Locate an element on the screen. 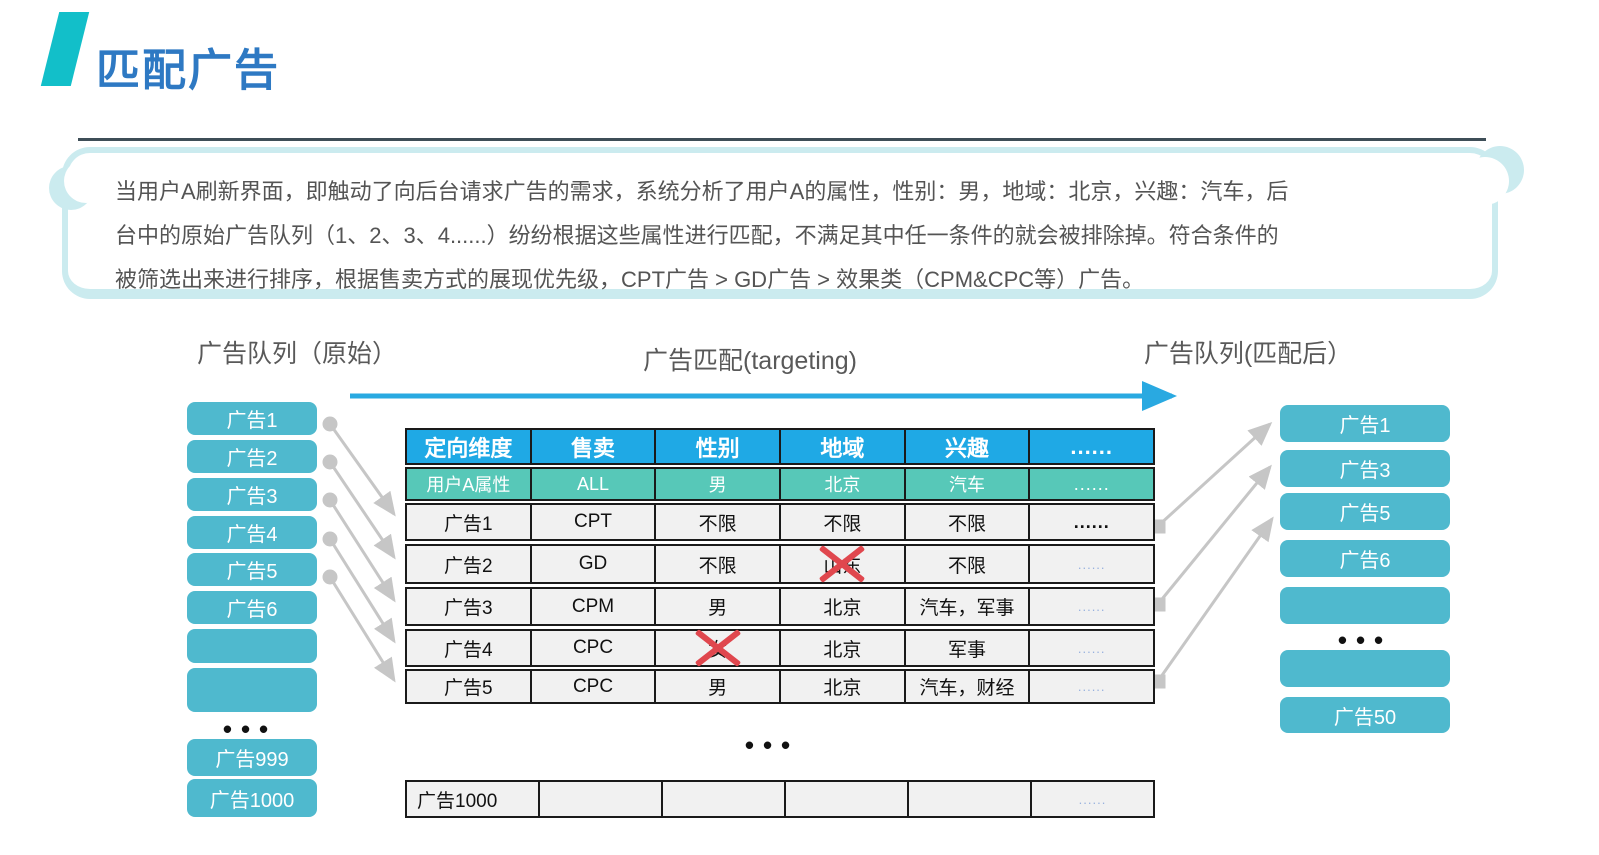 The height and width of the screenshot is (855, 1599). right-queue-item: 广告50 is located at coordinates (1365, 715).